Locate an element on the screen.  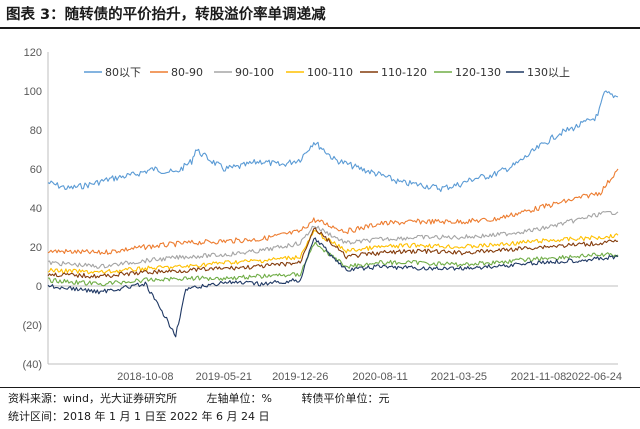
legend-label: 90-100 is located at coordinates (254, 72).